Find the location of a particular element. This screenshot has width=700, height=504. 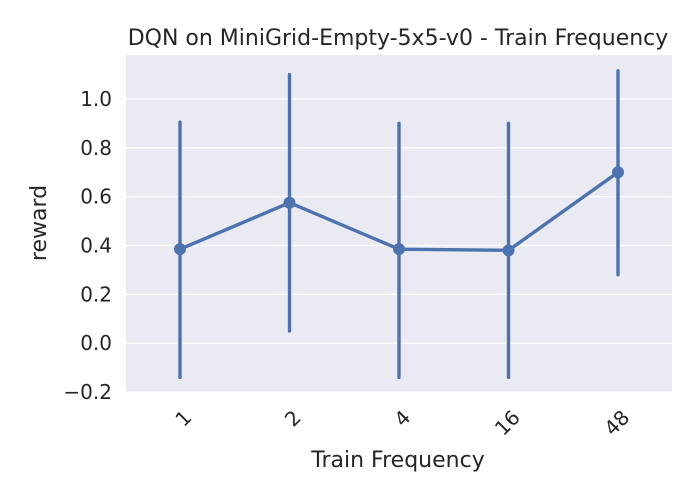

x-tick-label: 2 is located at coordinates (293, 418).